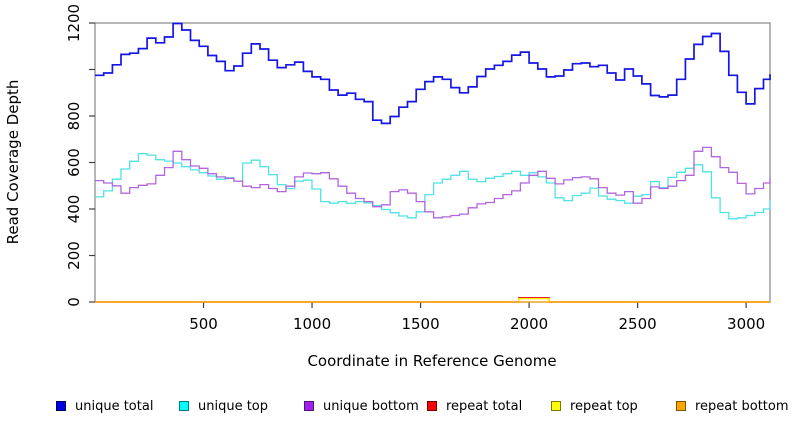 The height and width of the screenshot is (432, 792). What do you see at coordinates (420, 324) in the screenshot?
I see `x-tick-label: 1500` at bounding box center [420, 324].